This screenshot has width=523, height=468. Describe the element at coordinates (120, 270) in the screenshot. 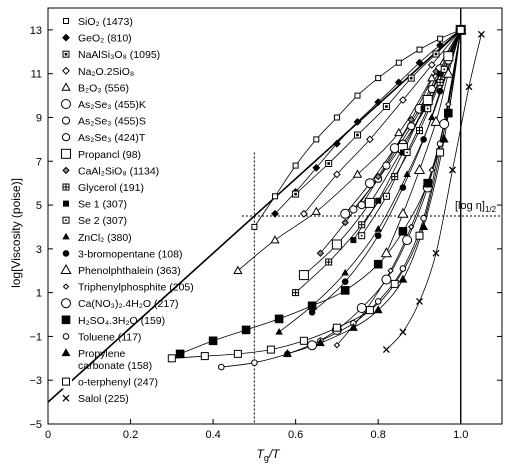

I see `legend-item-15: Phenolphthalein (363)` at that location.